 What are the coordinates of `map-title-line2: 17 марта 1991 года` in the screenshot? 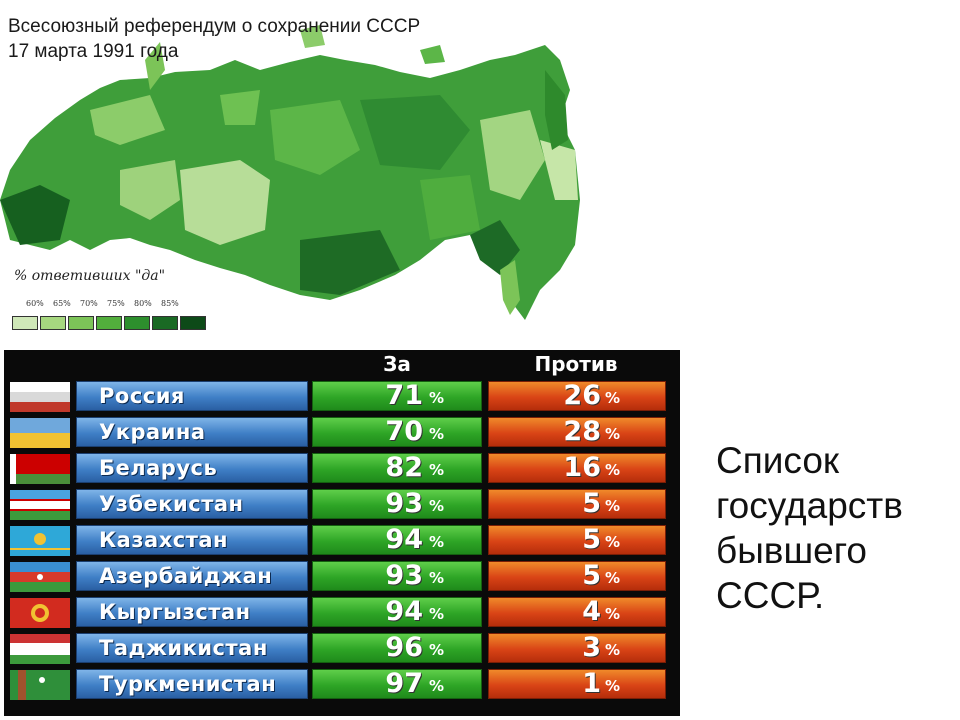 It's located at (93, 51).